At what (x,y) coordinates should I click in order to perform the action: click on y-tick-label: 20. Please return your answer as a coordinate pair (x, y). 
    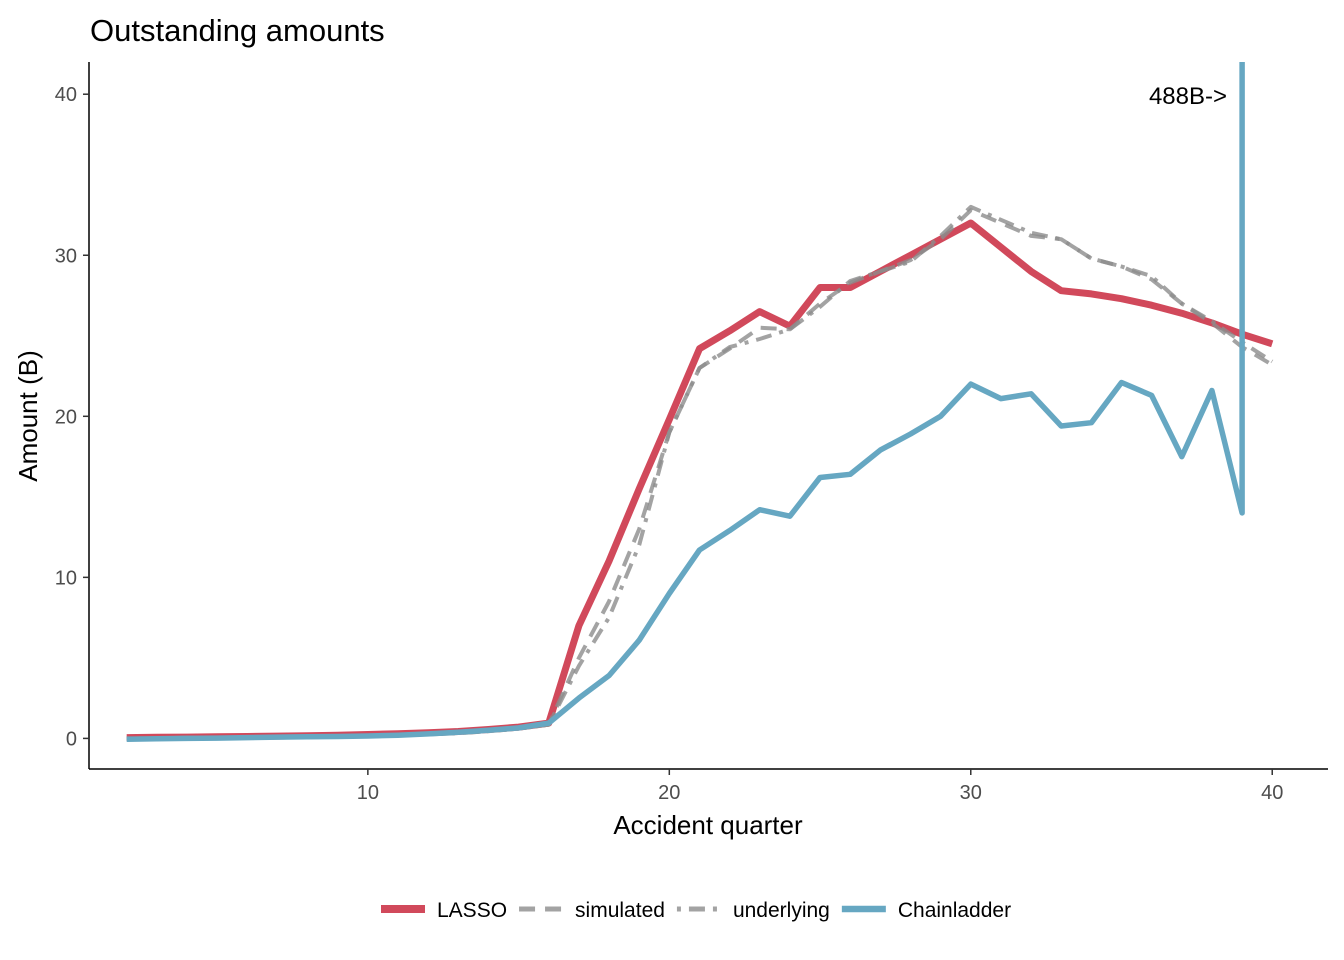
    Looking at the image, I should click on (66, 417).